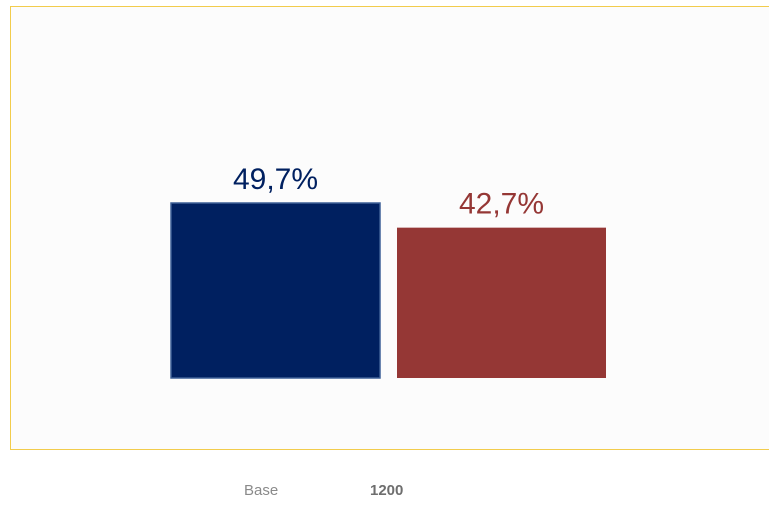 The image size is (769, 506). What do you see at coordinates (387, 490) in the screenshot?
I see `base-value: 1200` at bounding box center [387, 490].